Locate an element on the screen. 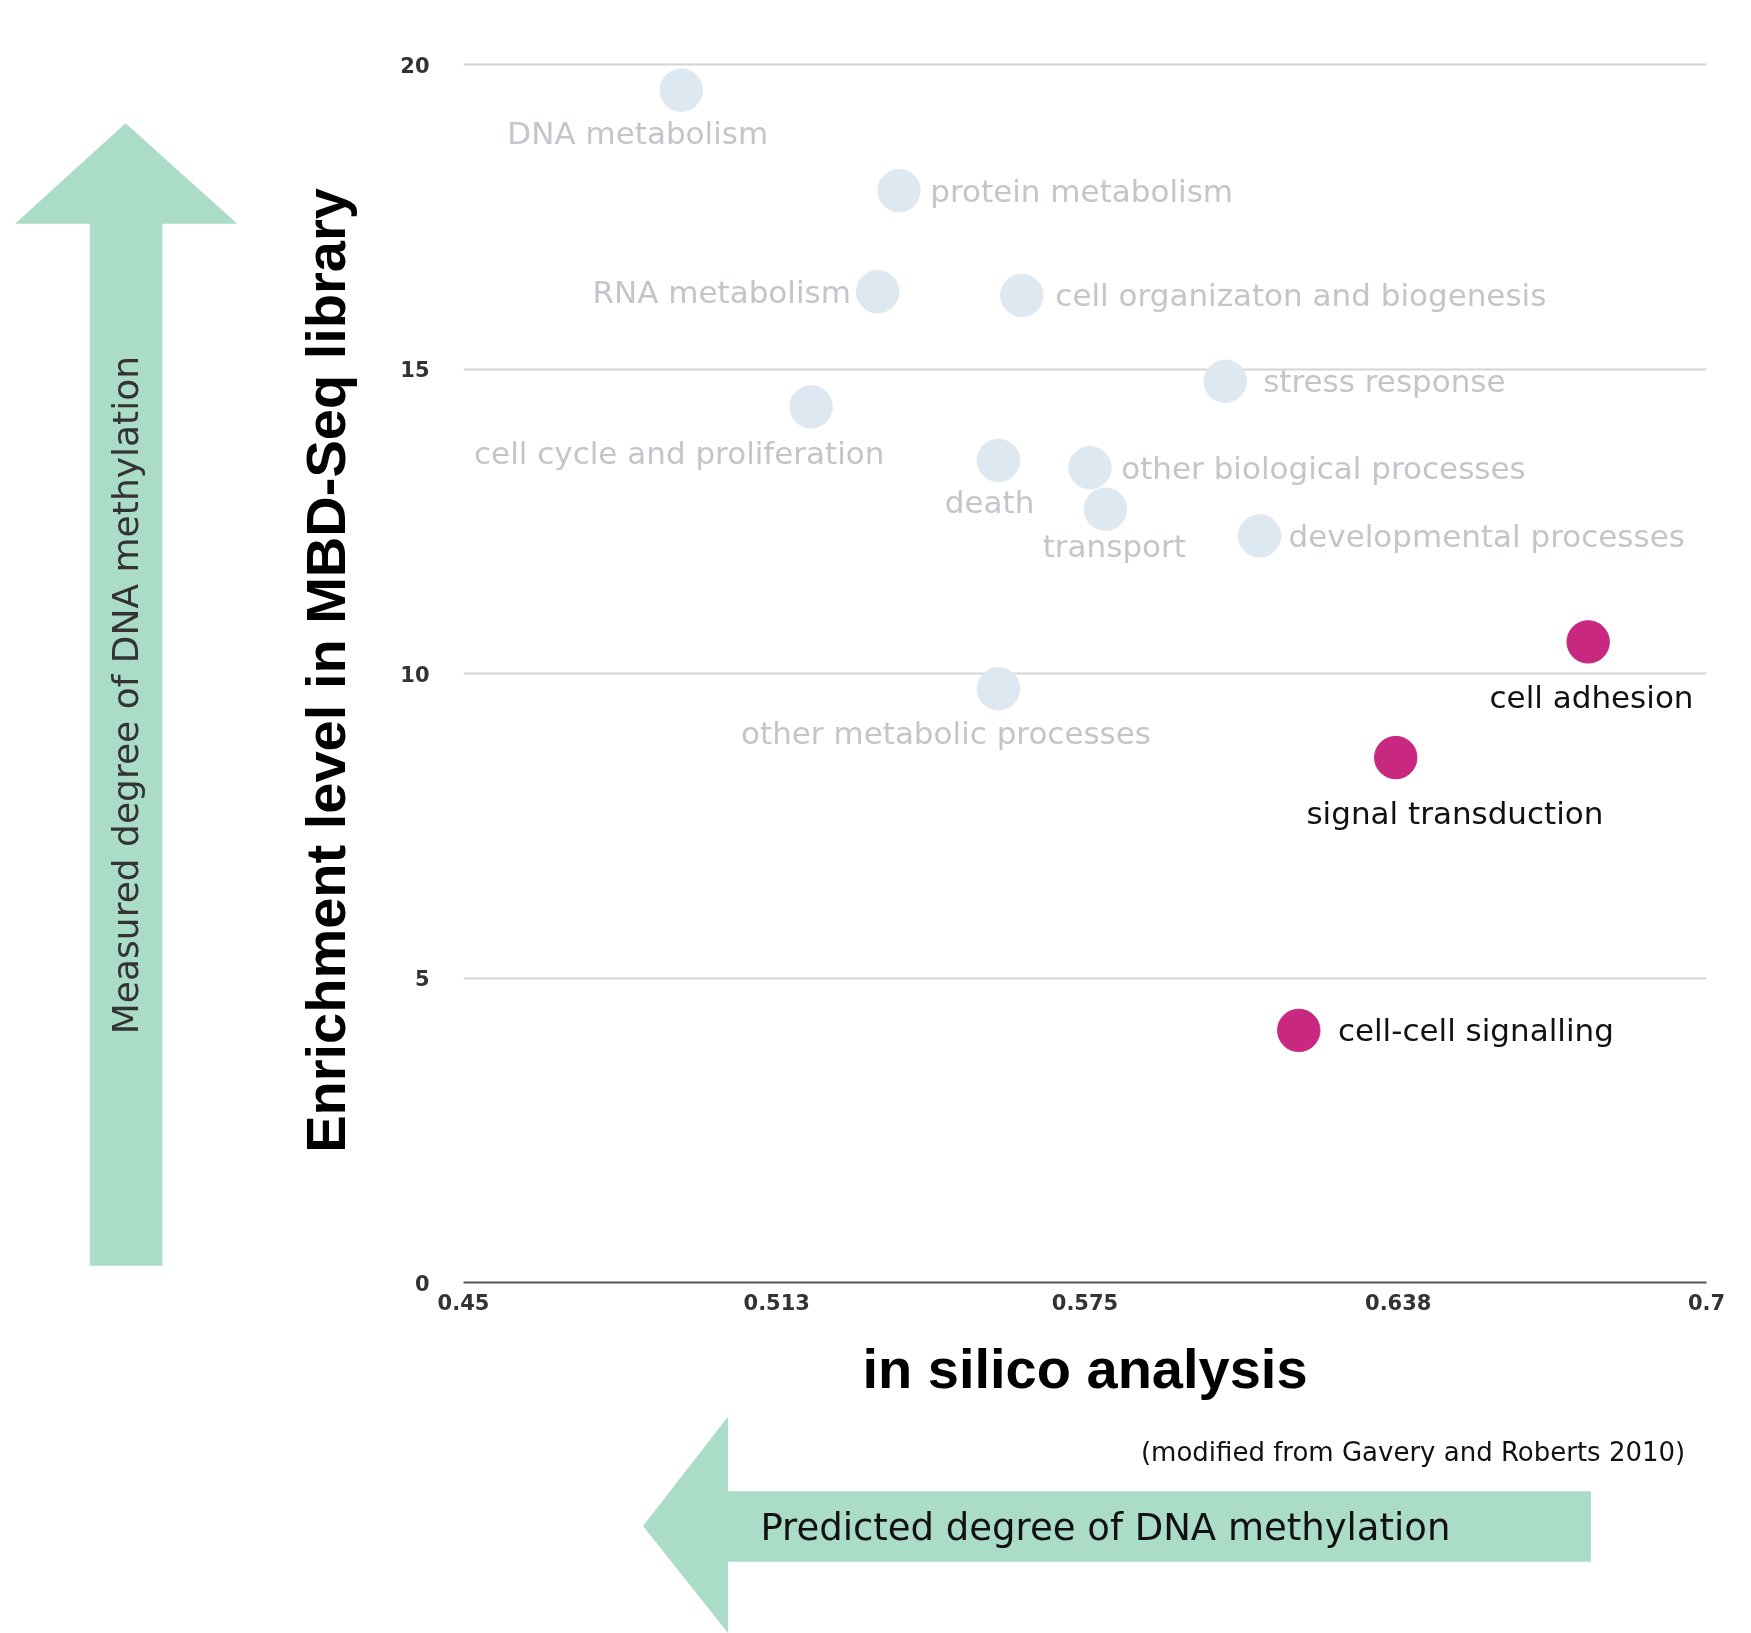 Image resolution: width=1751 pixels, height=1633 pixels. annotation: cell-cell signalling is located at coordinates (1475, 1030).